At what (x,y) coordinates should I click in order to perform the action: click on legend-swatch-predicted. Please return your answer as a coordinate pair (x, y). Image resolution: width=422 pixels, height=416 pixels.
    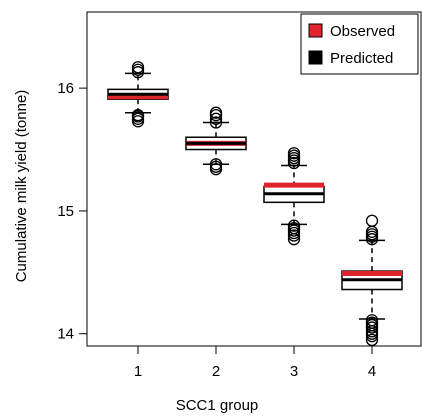
    Looking at the image, I should click on (315, 57).